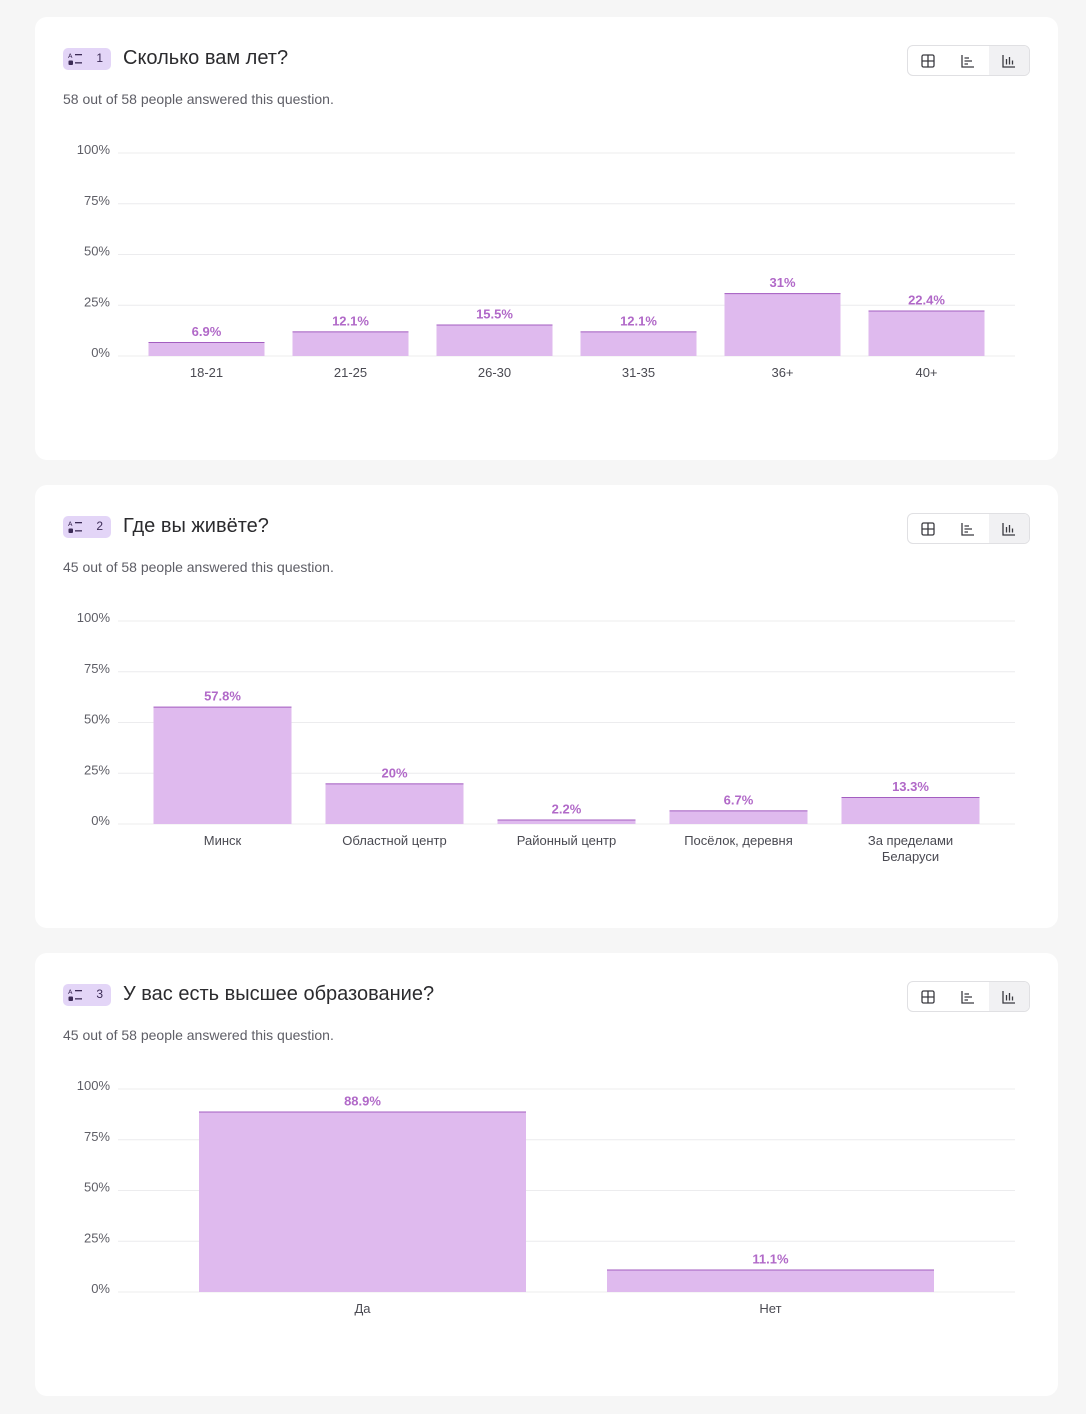 This screenshot has height=1414, width=1086. What do you see at coordinates (910, 840) in the screenshot?
I see `category-label: За пределами` at bounding box center [910, 840].